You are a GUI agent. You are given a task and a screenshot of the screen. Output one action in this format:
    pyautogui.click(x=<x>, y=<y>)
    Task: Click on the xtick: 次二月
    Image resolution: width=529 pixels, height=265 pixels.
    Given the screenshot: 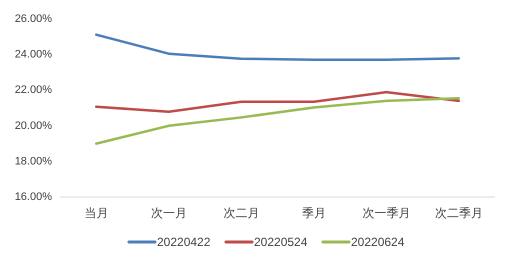 What is the action you would take?
    pyautogui.click(x=241, y=213)
    